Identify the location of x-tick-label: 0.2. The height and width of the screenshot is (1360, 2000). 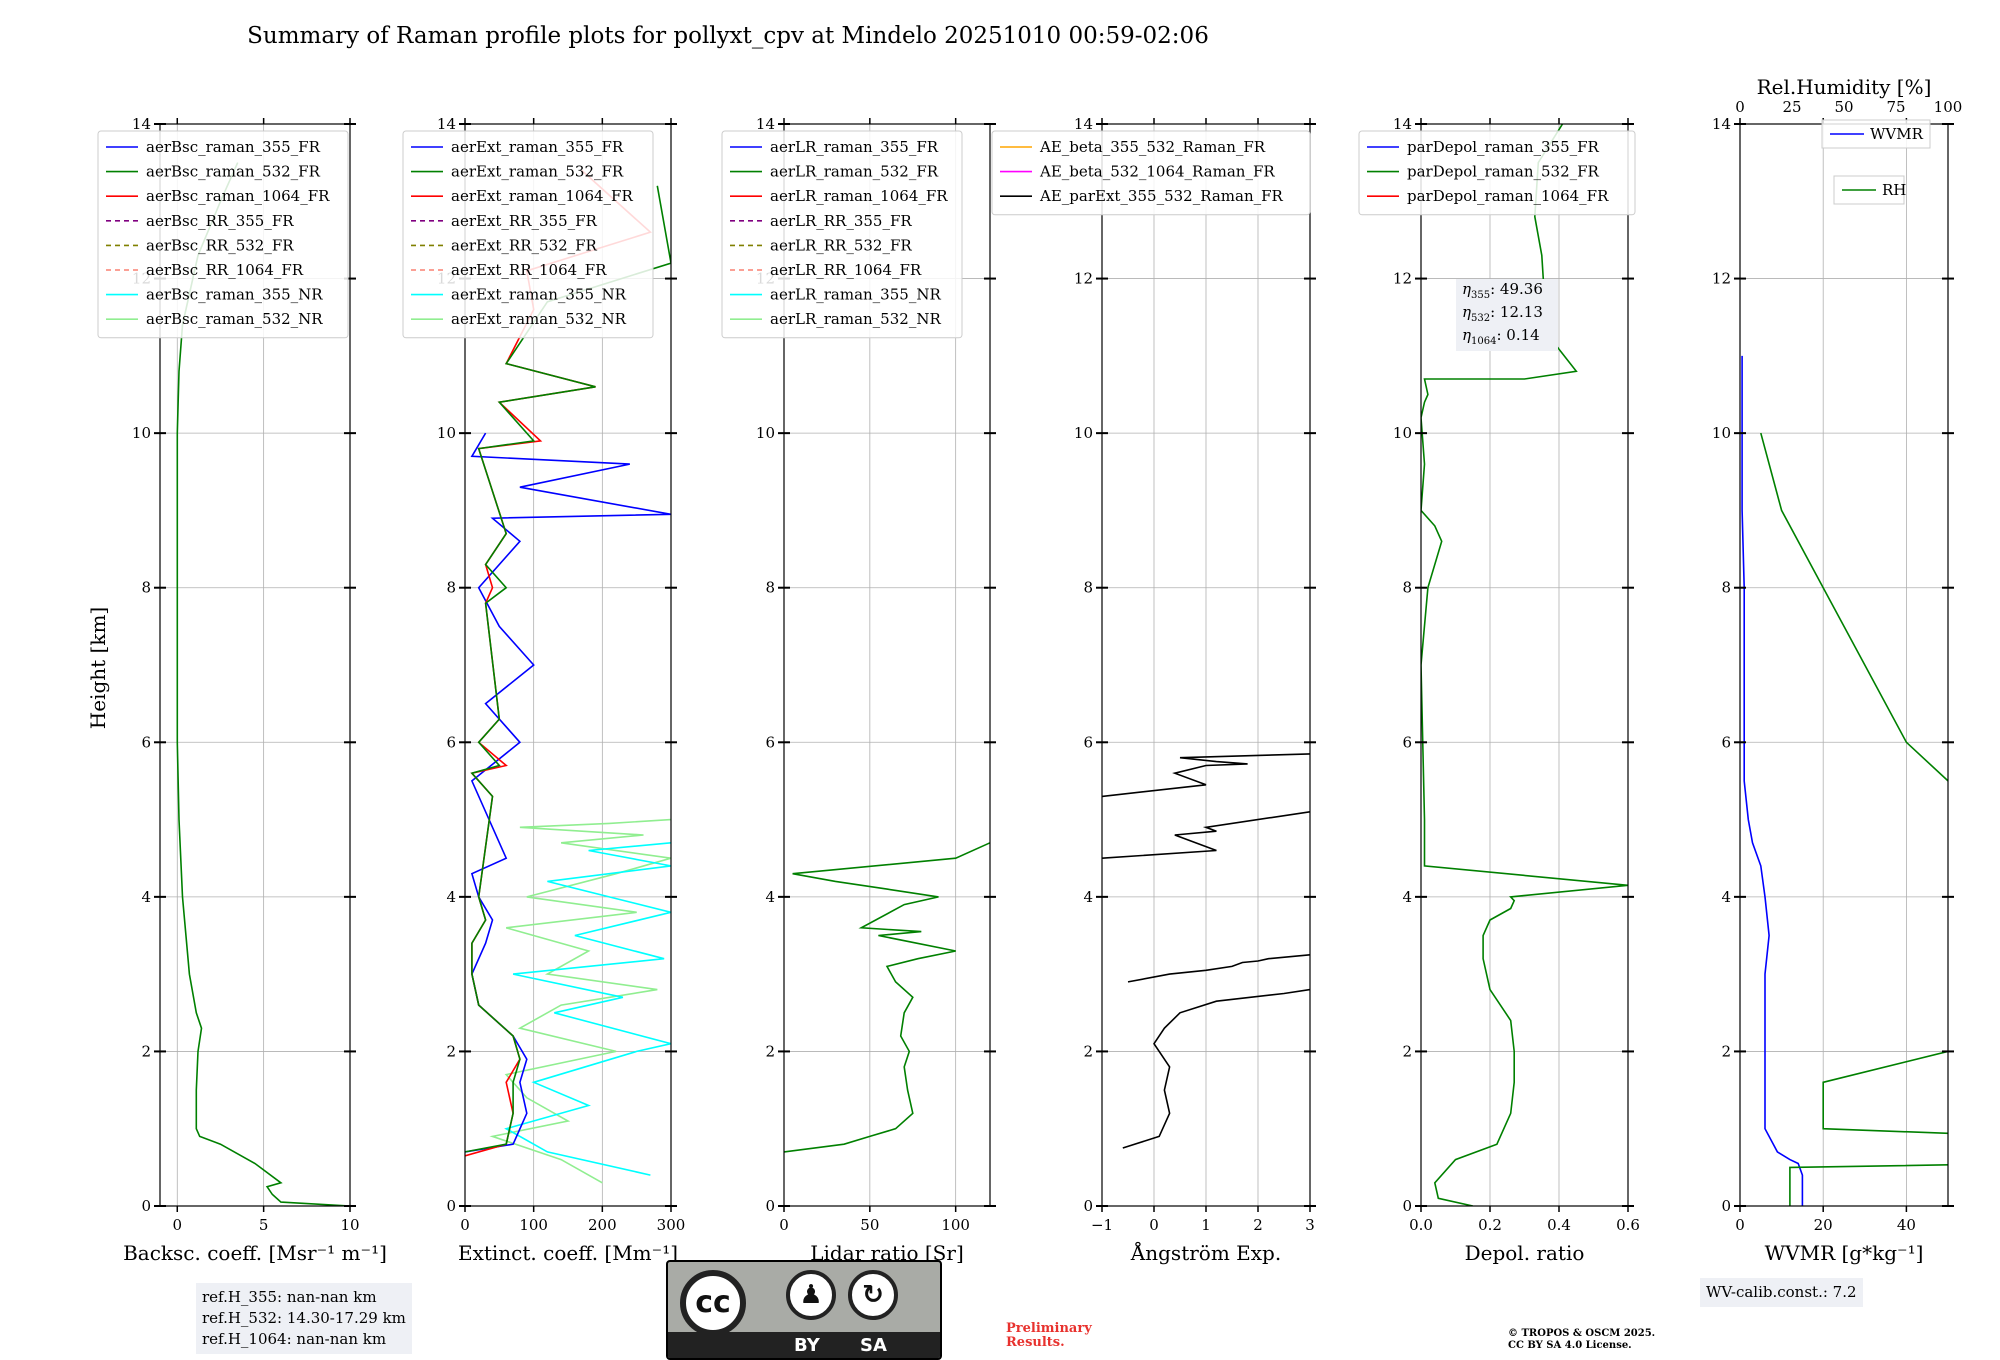
(1490, 1225).